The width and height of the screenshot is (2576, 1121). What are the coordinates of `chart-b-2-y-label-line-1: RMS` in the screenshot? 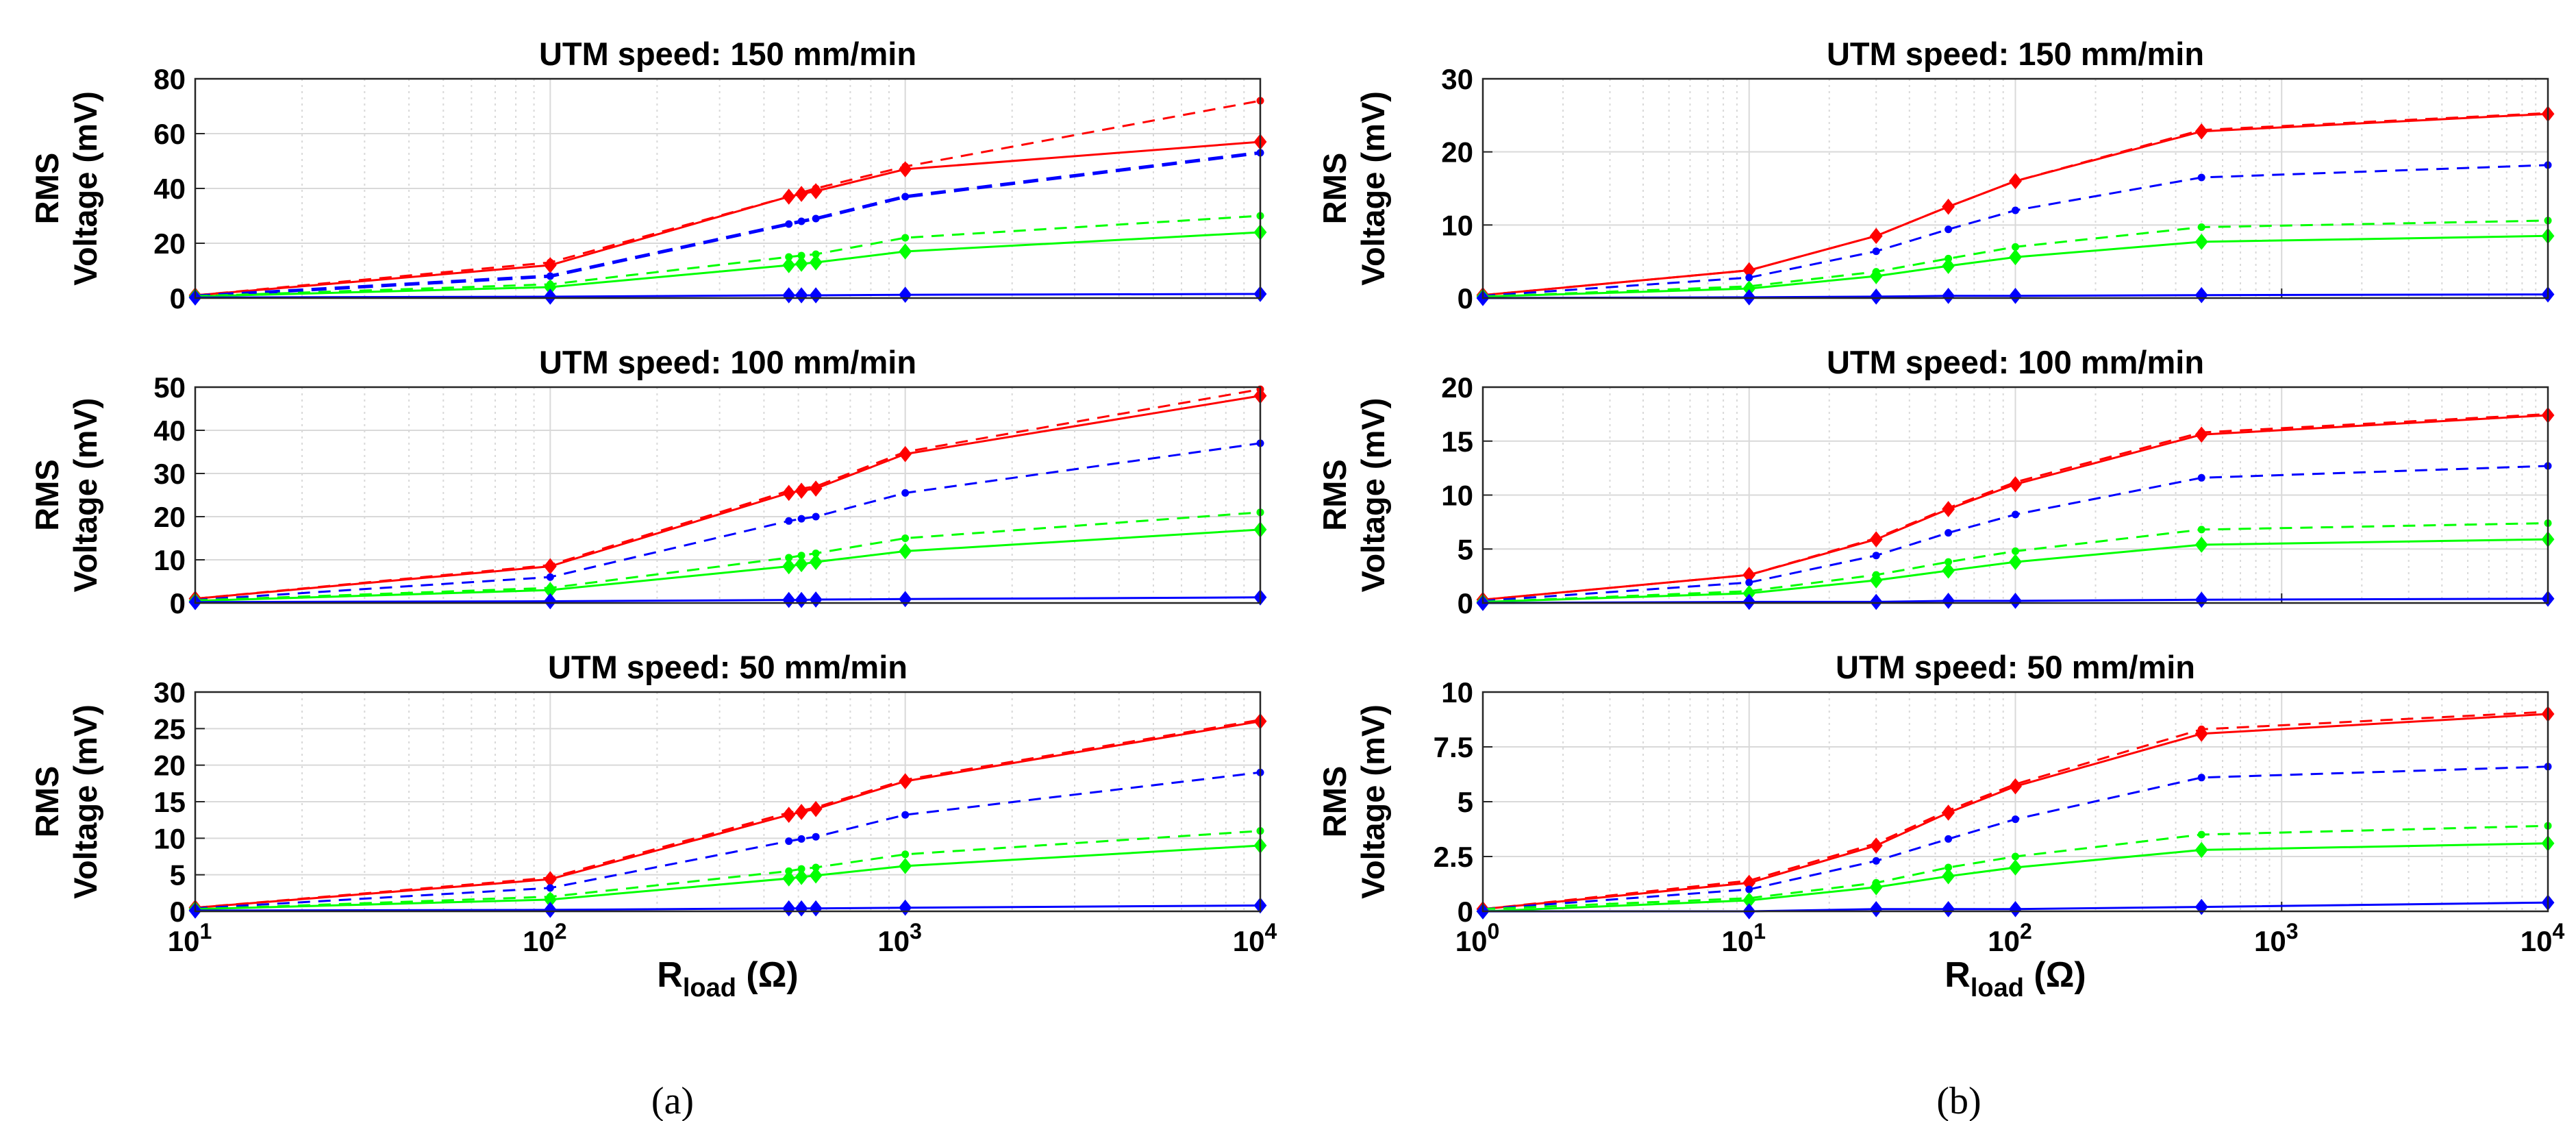 It's located at (1334, 494).